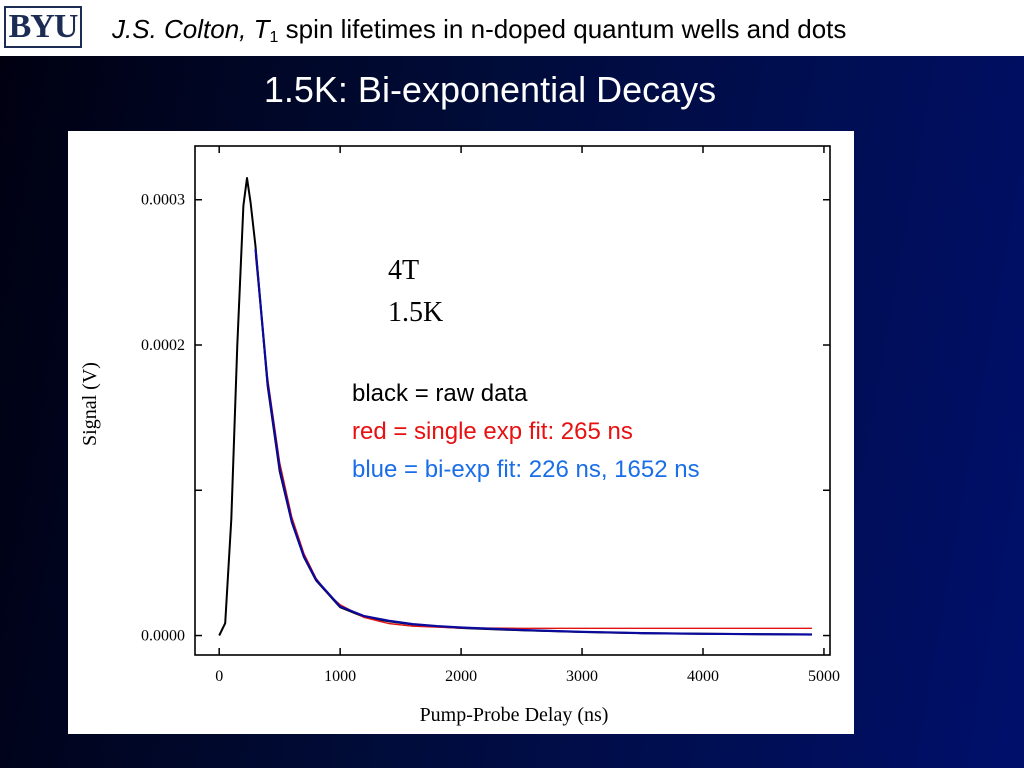 This screenshot has width=1024, height=768. What do you see at coordinates (415, 312) in the screenshot?
I see `annotation-temperature: 1.5K` at bounding box center [415, 312].